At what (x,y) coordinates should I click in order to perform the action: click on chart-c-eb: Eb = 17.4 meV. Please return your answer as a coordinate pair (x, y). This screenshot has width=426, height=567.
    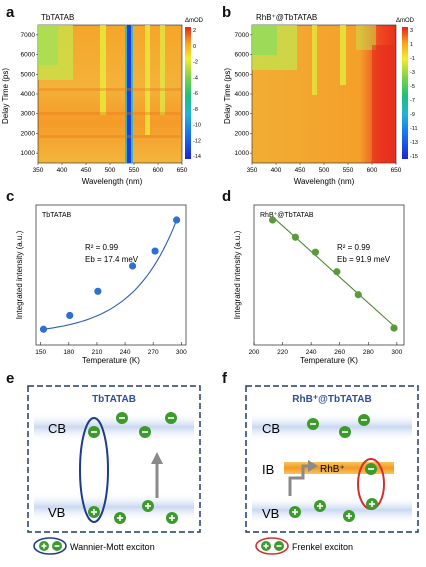
    Looking at the image, I should click on (112, 259).